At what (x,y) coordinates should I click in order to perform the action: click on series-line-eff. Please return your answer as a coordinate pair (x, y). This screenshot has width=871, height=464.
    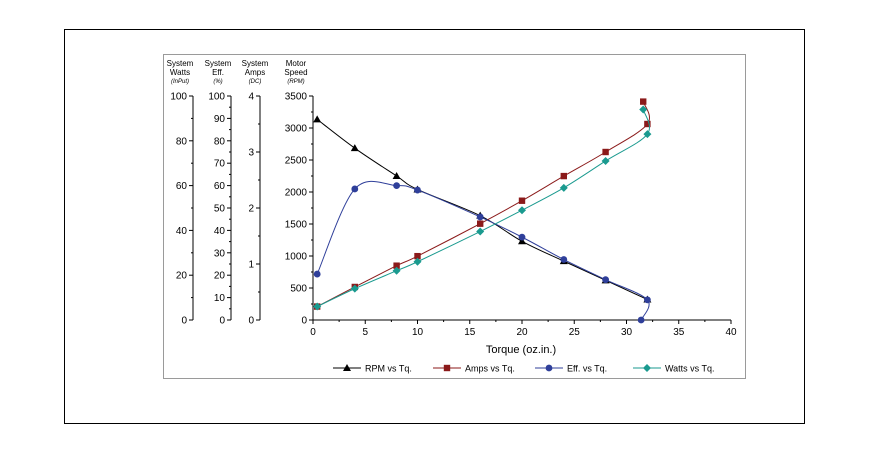
    Looking at the image, I should click on (483, 250).